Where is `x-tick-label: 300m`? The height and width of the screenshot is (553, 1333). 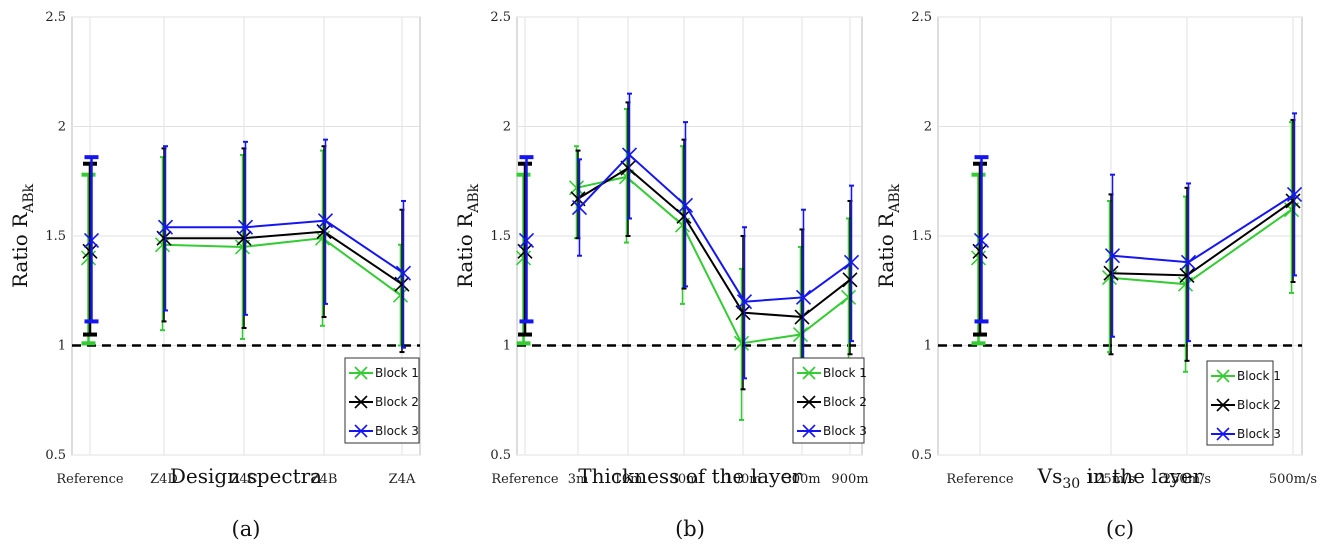 x-tick-label: 300m is located at coordinates (801, 479).